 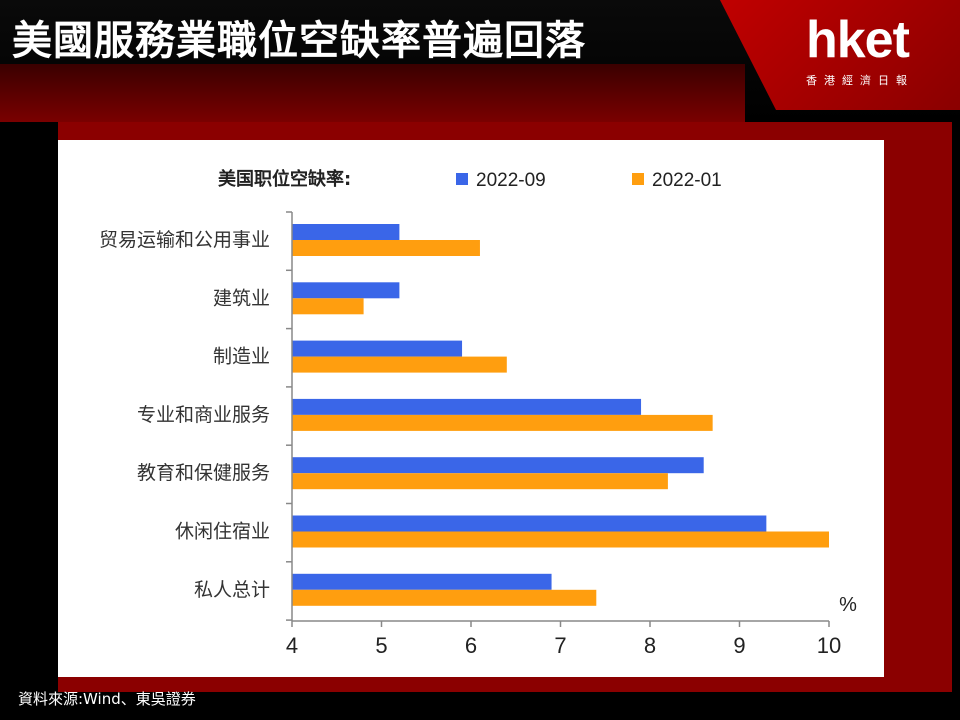 I want to click on hket-logo-subtitle: 香港經濟日報, so click(x=860, y=80).